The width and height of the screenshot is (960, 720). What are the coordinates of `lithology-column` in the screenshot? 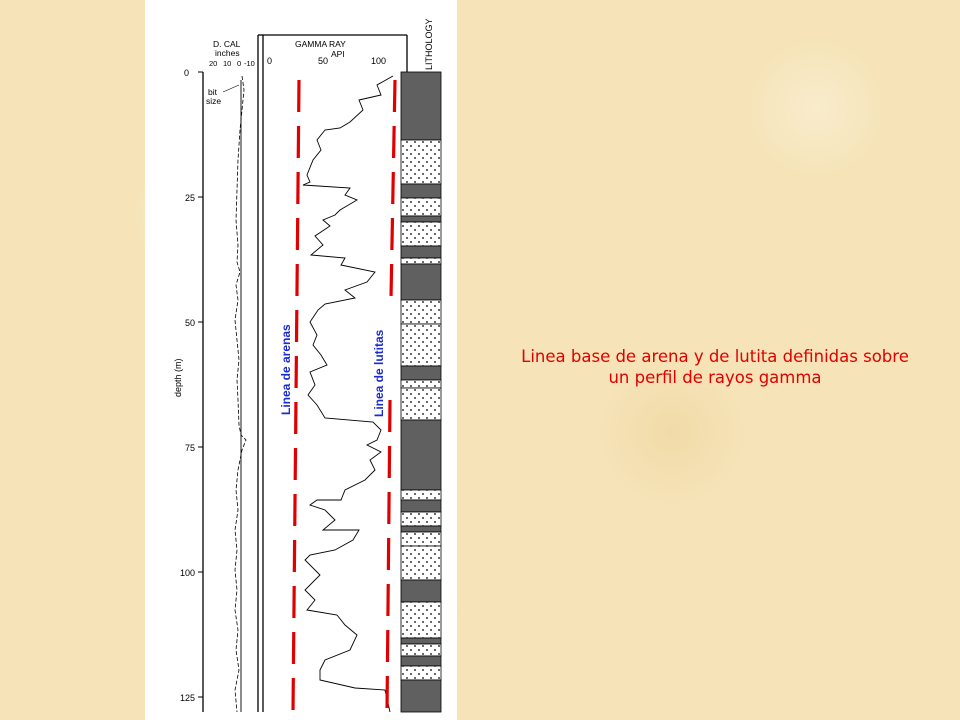 It's located at (421, 392).